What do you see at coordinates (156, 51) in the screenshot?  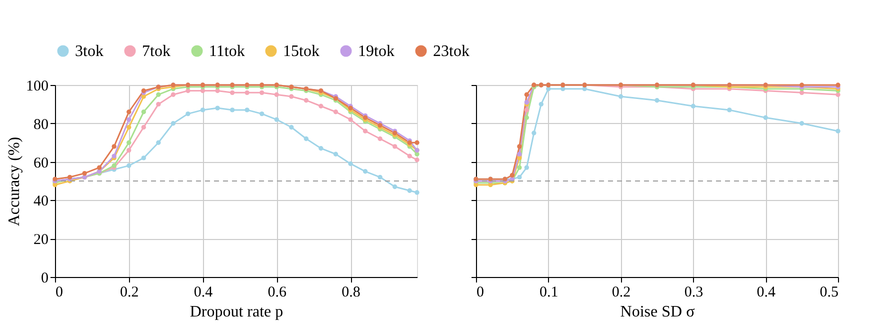 I see `legend-label: 7tok` at bounding box center [156, 51].